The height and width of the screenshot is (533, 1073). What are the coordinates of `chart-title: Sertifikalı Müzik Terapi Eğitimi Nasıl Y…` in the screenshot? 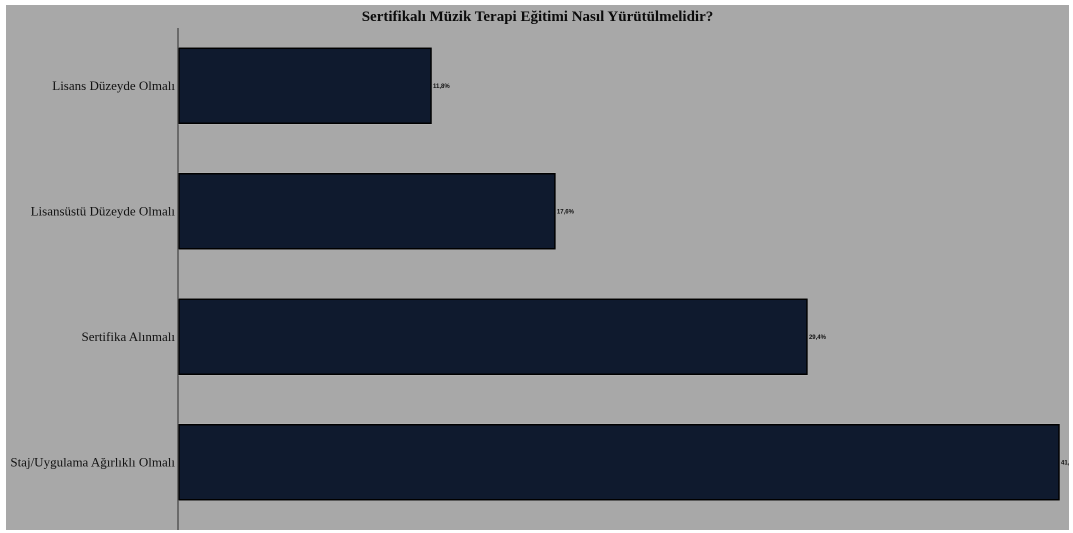 It's located at (537, 17).